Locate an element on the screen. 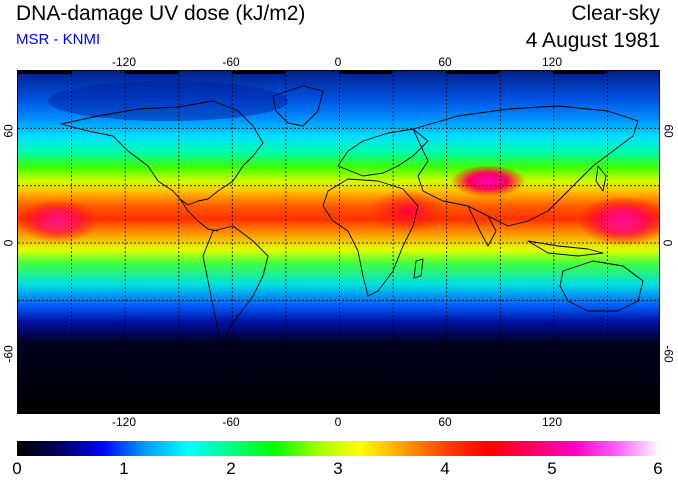 Image resolution: width=678 pixels, height=480 pixels. lat-label-right-60: 60 is located at coordinates (668, 131).